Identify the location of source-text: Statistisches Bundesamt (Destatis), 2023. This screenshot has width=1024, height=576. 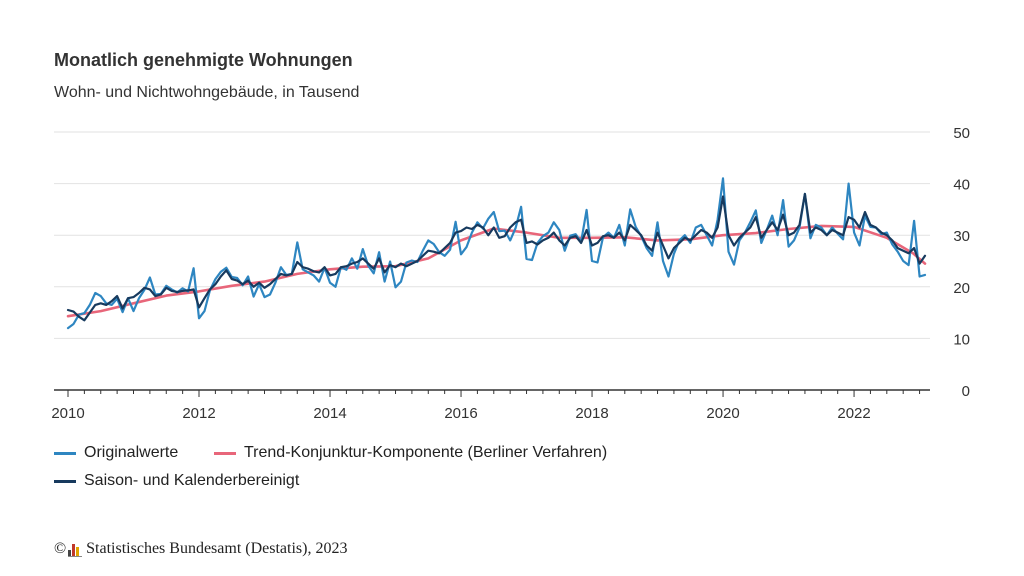
(217, 548).